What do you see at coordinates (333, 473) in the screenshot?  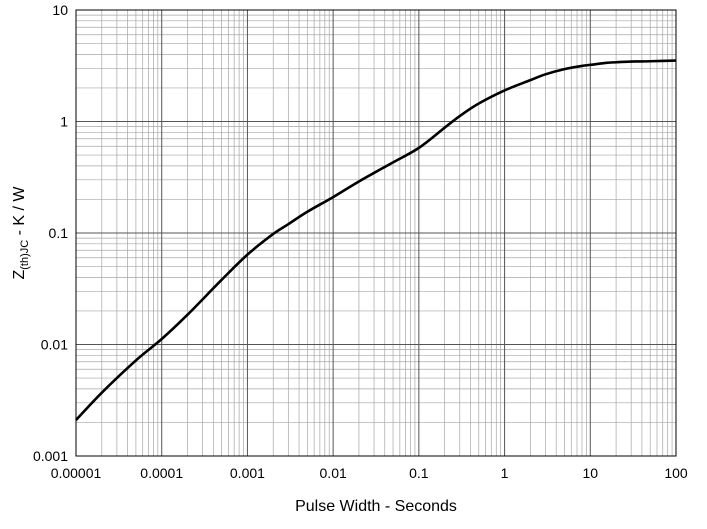 I see `x-tick-label: 0.01` at bounding box center [333, 473].